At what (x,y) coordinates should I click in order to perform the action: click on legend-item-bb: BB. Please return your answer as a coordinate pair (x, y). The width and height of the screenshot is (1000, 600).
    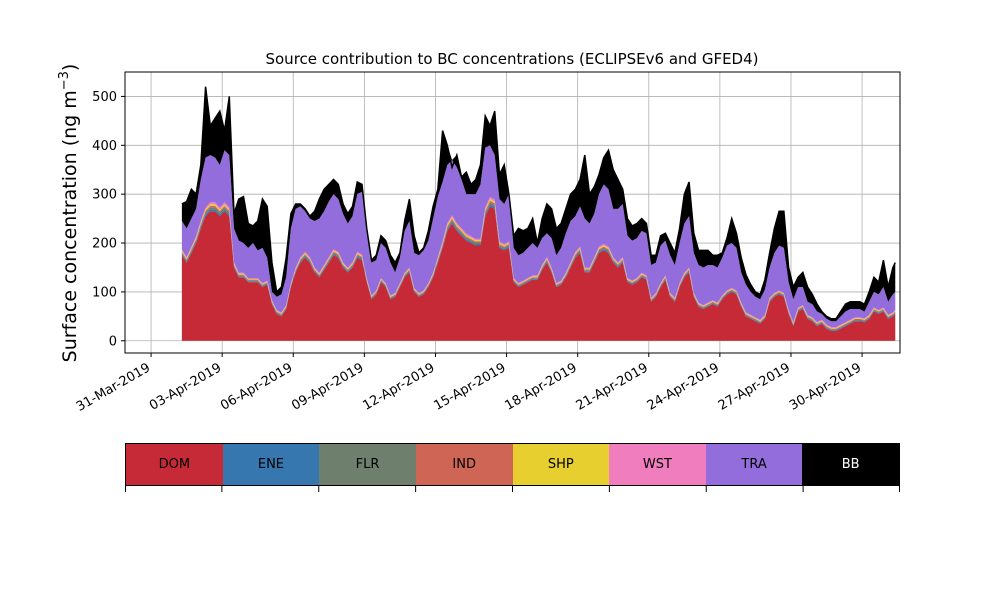
    Looking at the image, I should click on (850, 464).